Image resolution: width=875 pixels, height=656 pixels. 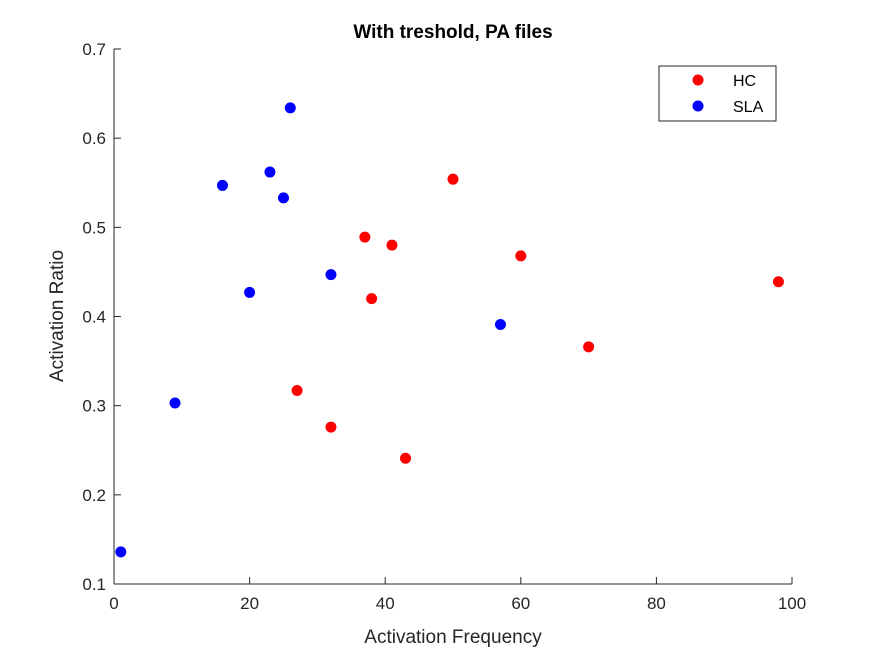 I want to click on x-tick-label: 60, so click(x=520, y=603).